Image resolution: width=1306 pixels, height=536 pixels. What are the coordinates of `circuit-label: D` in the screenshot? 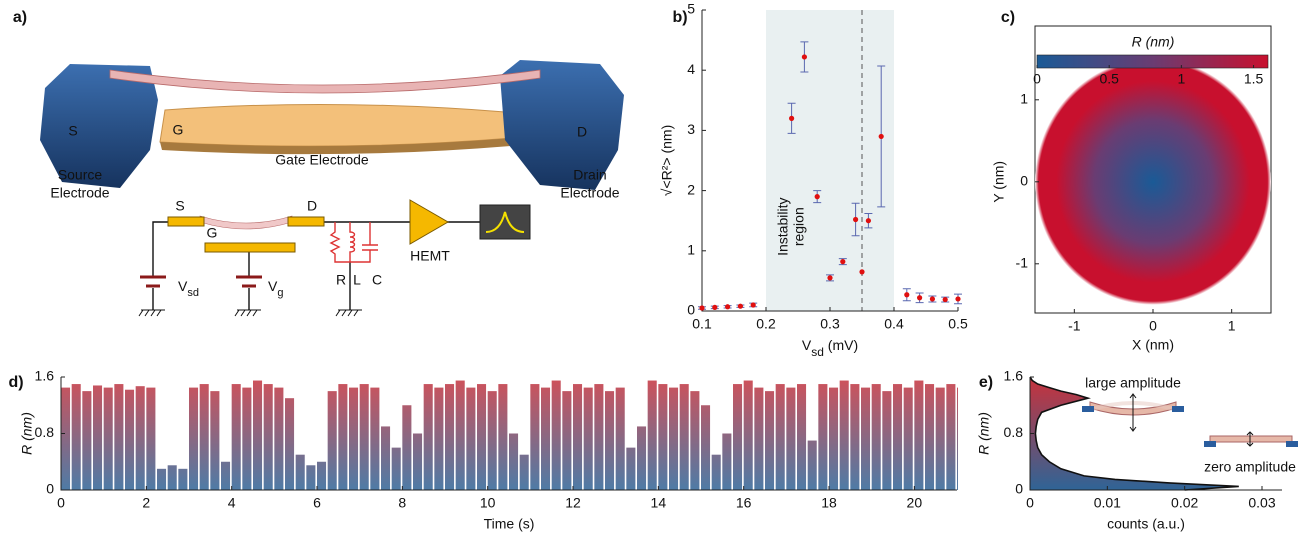 It's located at (312, 206).